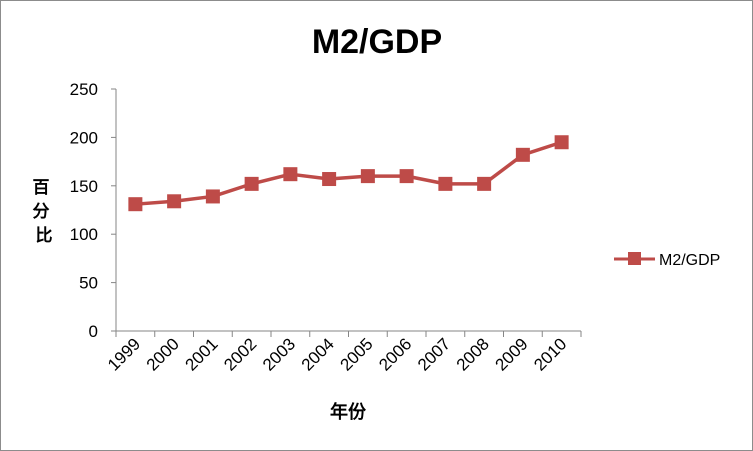  What do you see at coordinates (689, 260) in the screenshot?
I see `legend-label: M2/GDP` at bounding box center [689, 260].